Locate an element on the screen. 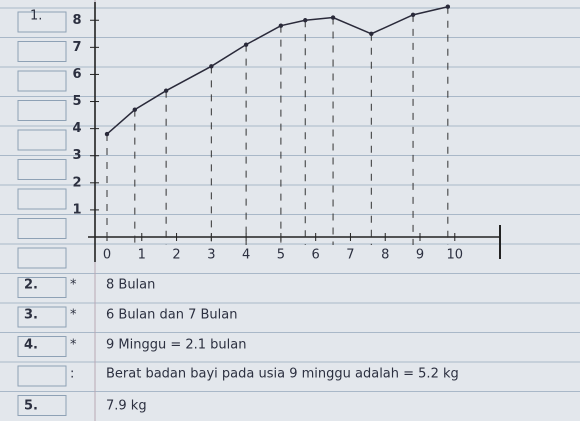  x-tick-label: 1 is located at coordinates (142, 255).